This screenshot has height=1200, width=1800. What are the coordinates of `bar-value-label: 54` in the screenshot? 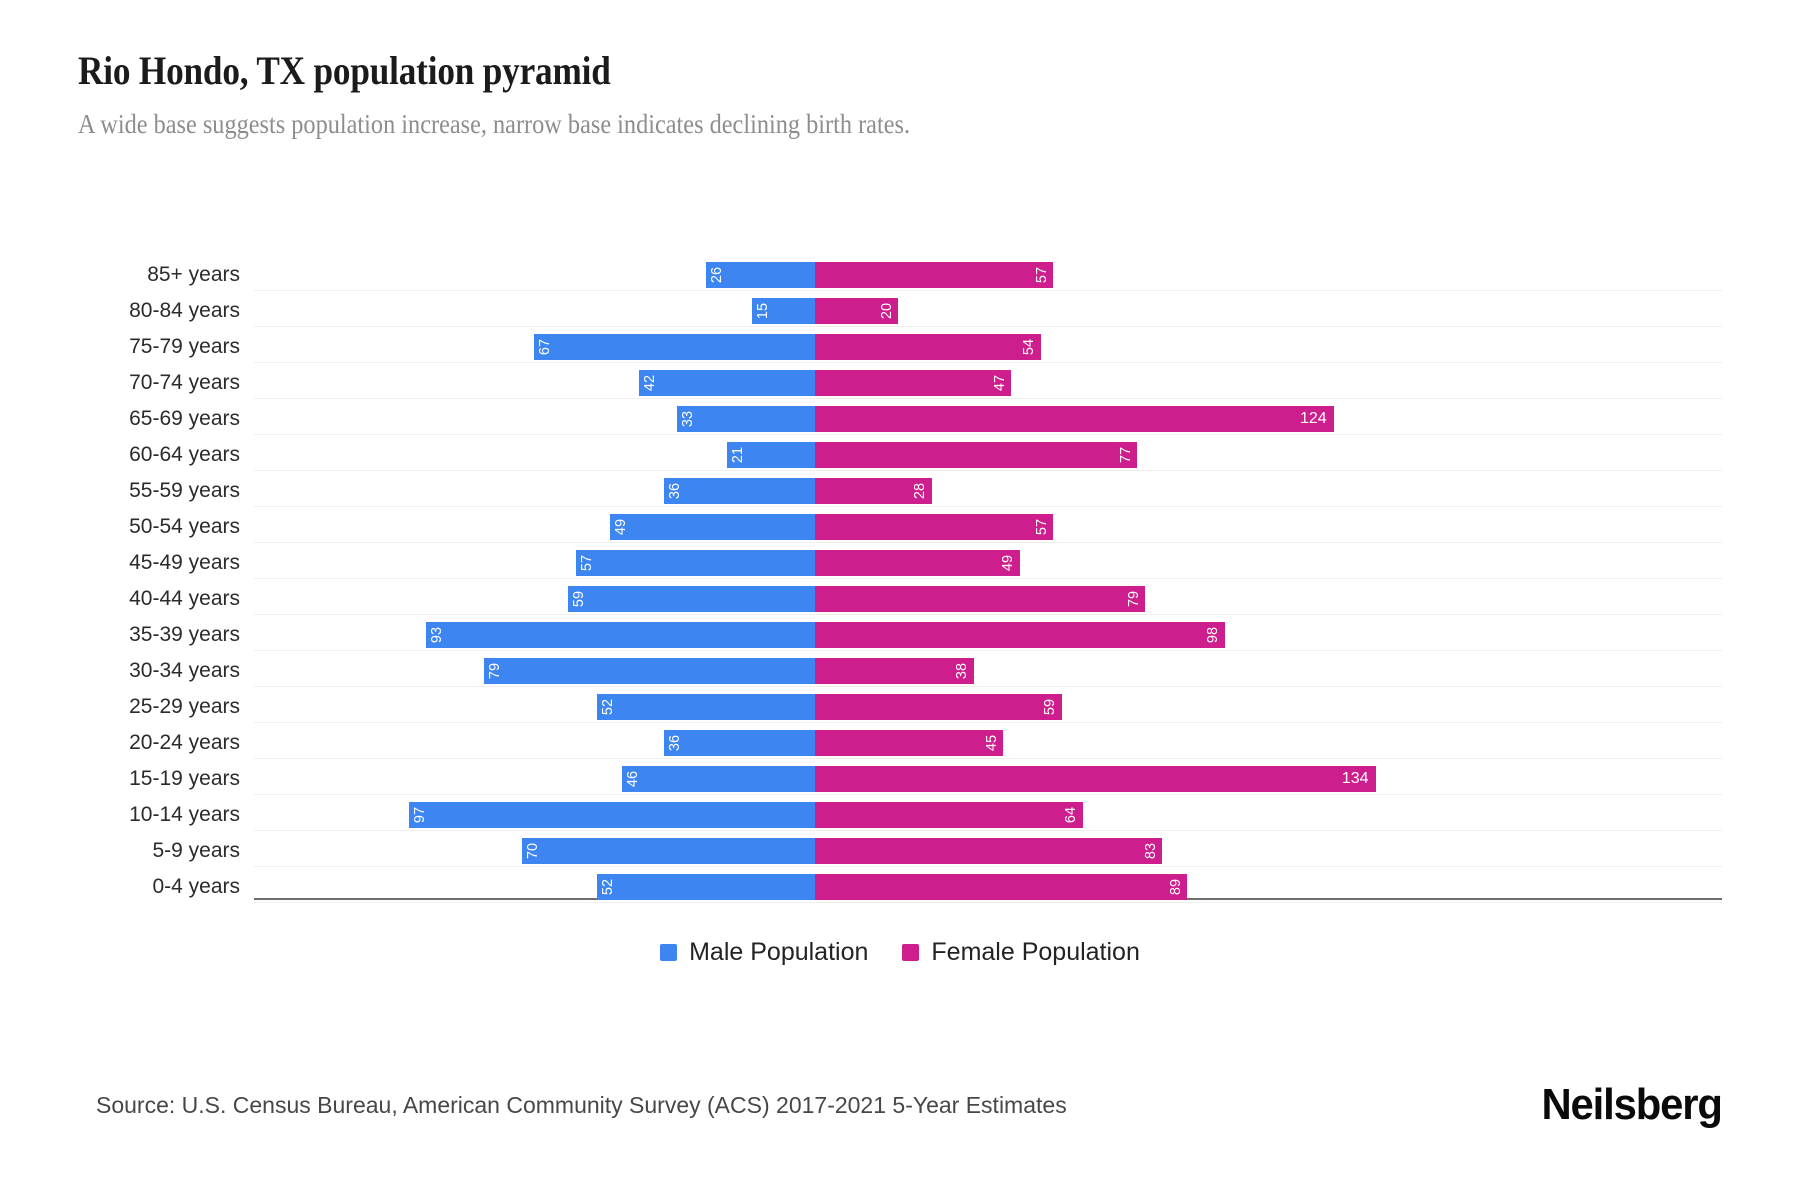 It's located at (1029, 347).